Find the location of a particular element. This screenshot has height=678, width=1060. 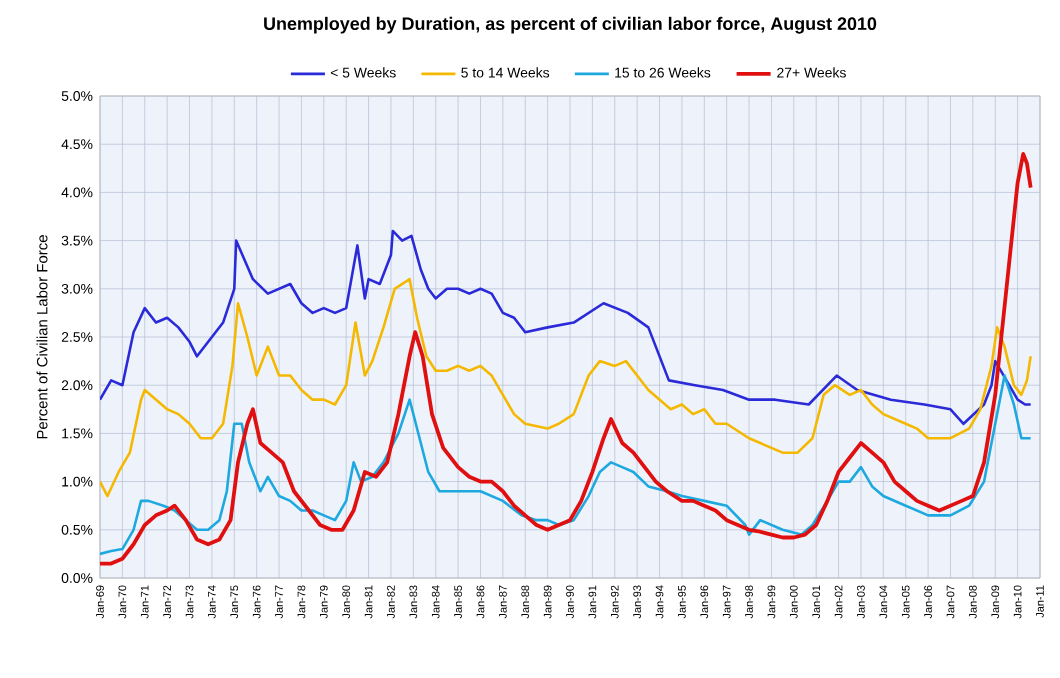

chart-title: Unemployed by Duration, as percent of civilian labor force, August 2010 is located at coordinates (570, 25).